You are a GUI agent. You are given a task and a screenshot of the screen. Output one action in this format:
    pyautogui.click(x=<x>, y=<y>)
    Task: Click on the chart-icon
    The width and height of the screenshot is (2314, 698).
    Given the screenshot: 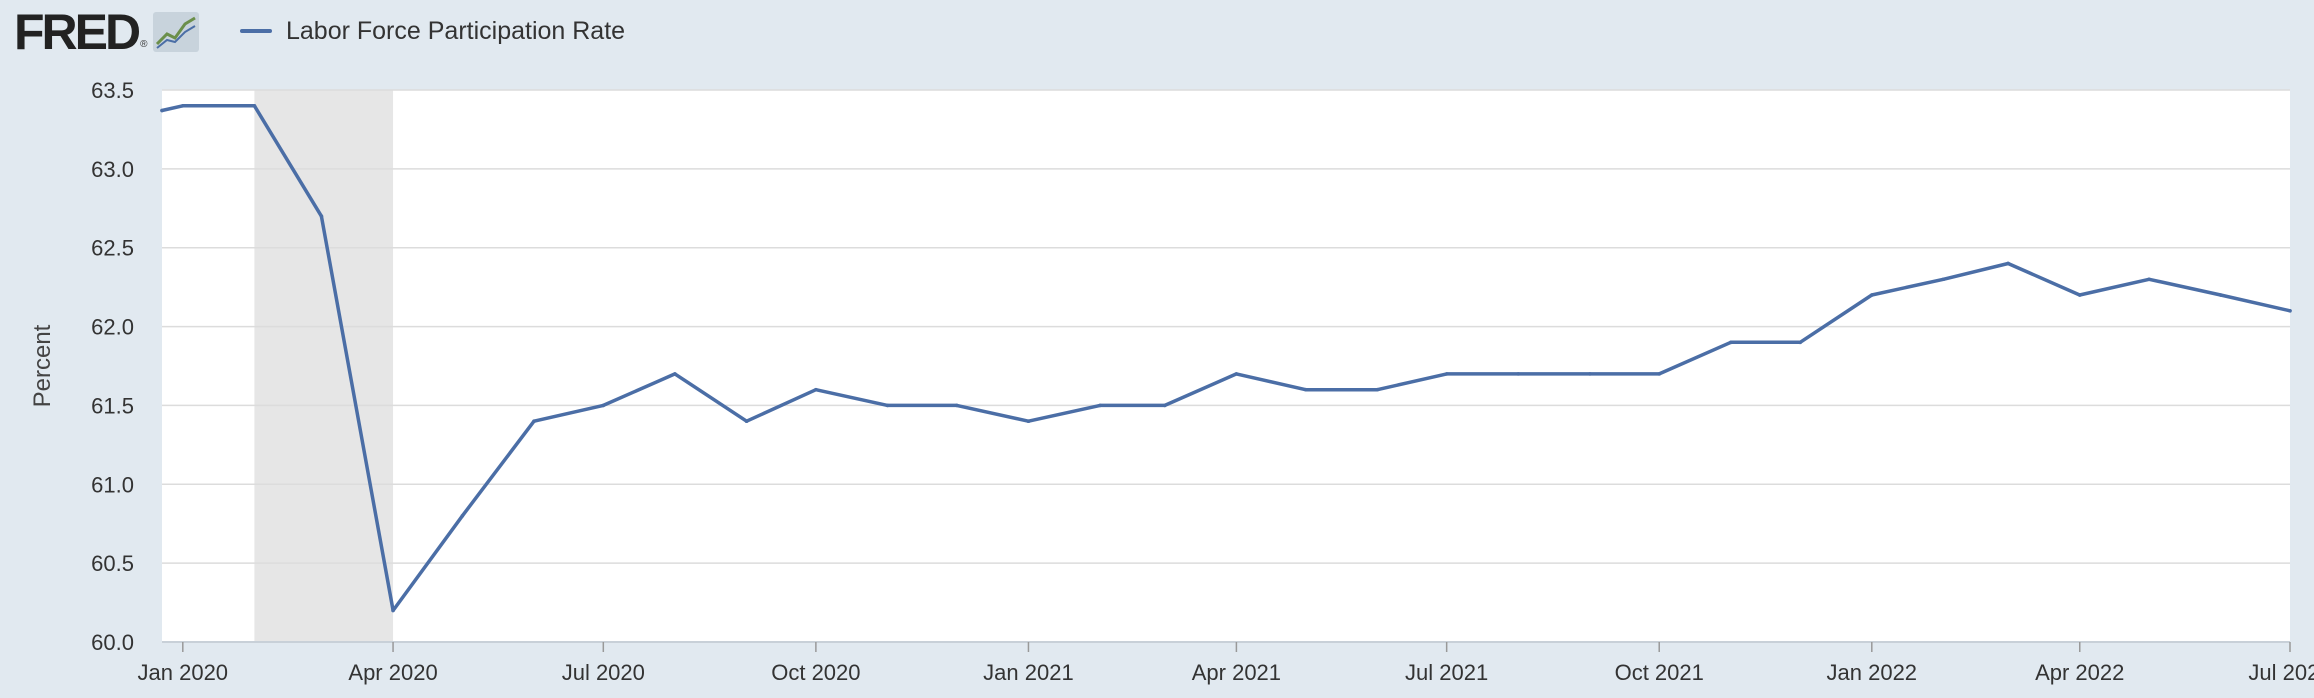 What is the action you would take?
    pyautogui.click(x=176, y=32)
    